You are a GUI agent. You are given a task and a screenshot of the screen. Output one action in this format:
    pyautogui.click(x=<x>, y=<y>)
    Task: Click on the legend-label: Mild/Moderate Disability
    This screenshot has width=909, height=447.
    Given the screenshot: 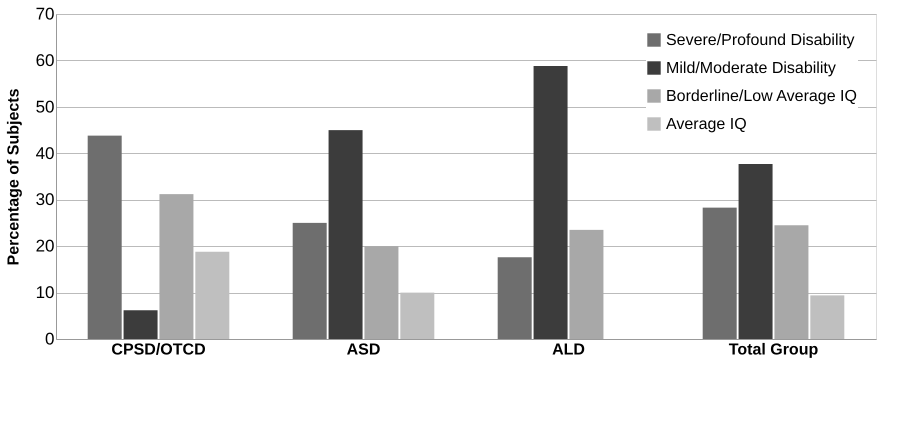 What is the action you would take?
    pyautogui.click(x=751, y=68)
    